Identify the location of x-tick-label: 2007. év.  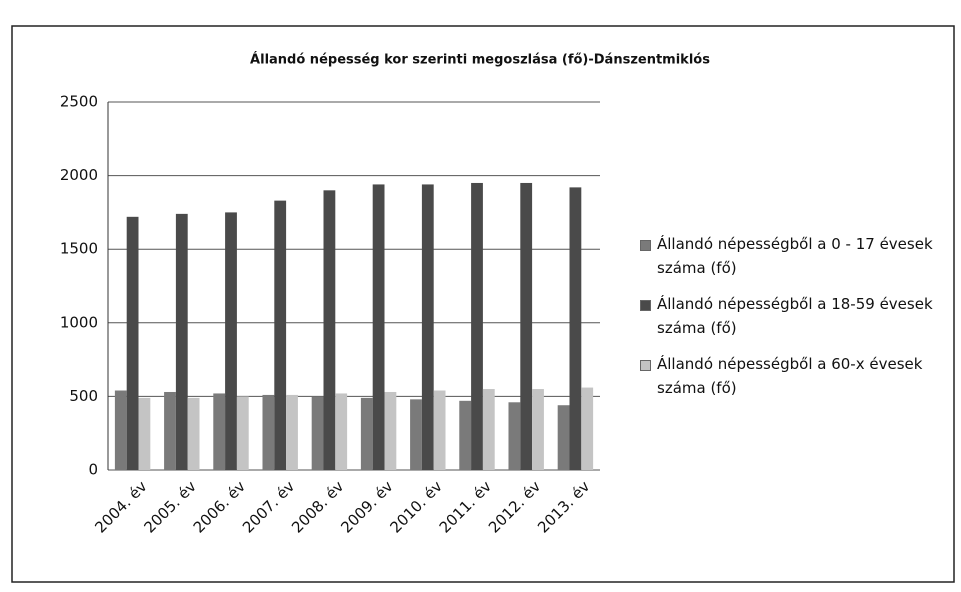
(268, 506).